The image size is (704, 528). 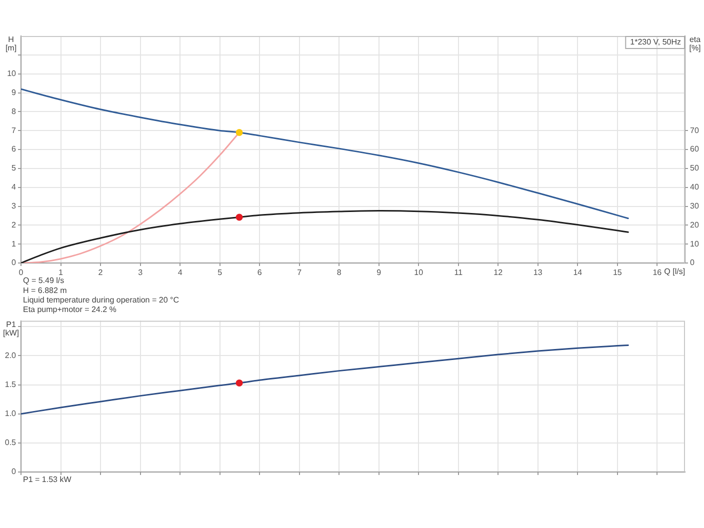 I want to click on x-tick-label: 1, so click(x=61, y=273).